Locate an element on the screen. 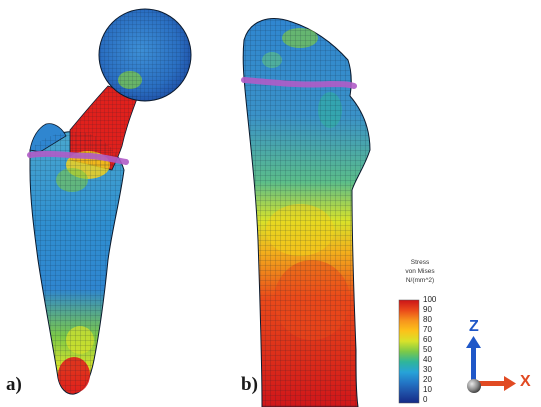 This screenshot has width=541, height=407. colorbar-tick: 50 is located at coordinates (427, 349).